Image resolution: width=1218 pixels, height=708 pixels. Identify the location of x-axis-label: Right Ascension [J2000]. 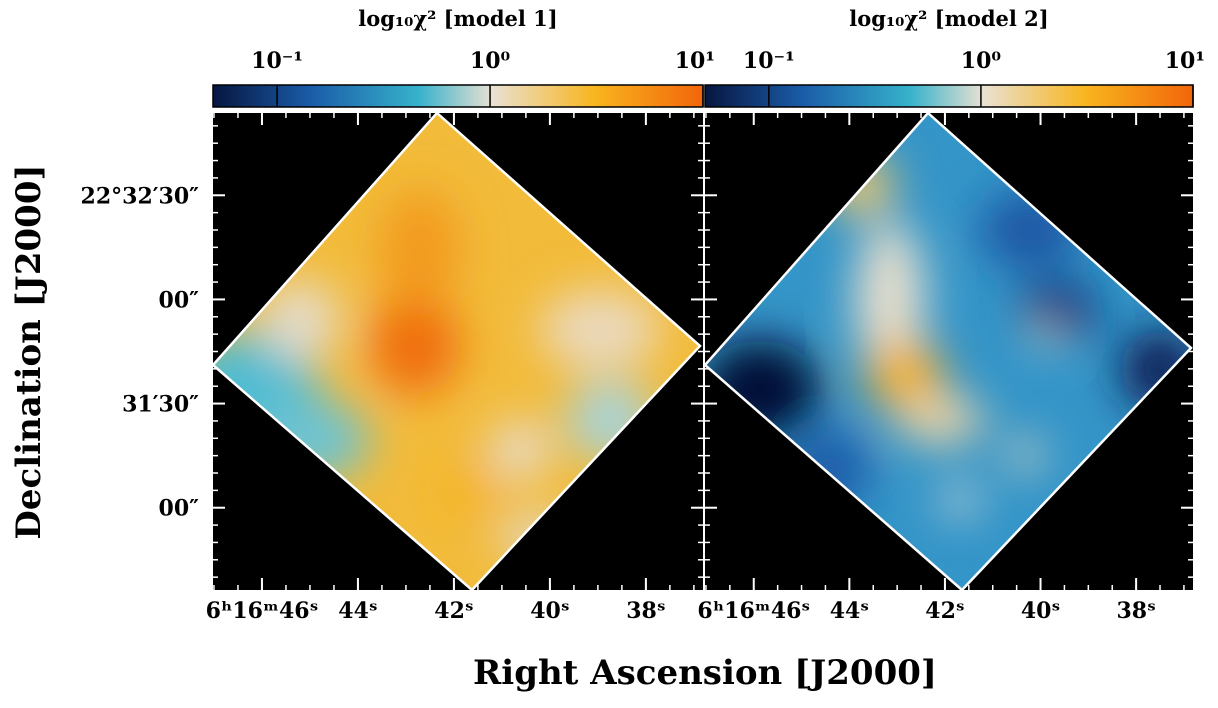
(705, 673).